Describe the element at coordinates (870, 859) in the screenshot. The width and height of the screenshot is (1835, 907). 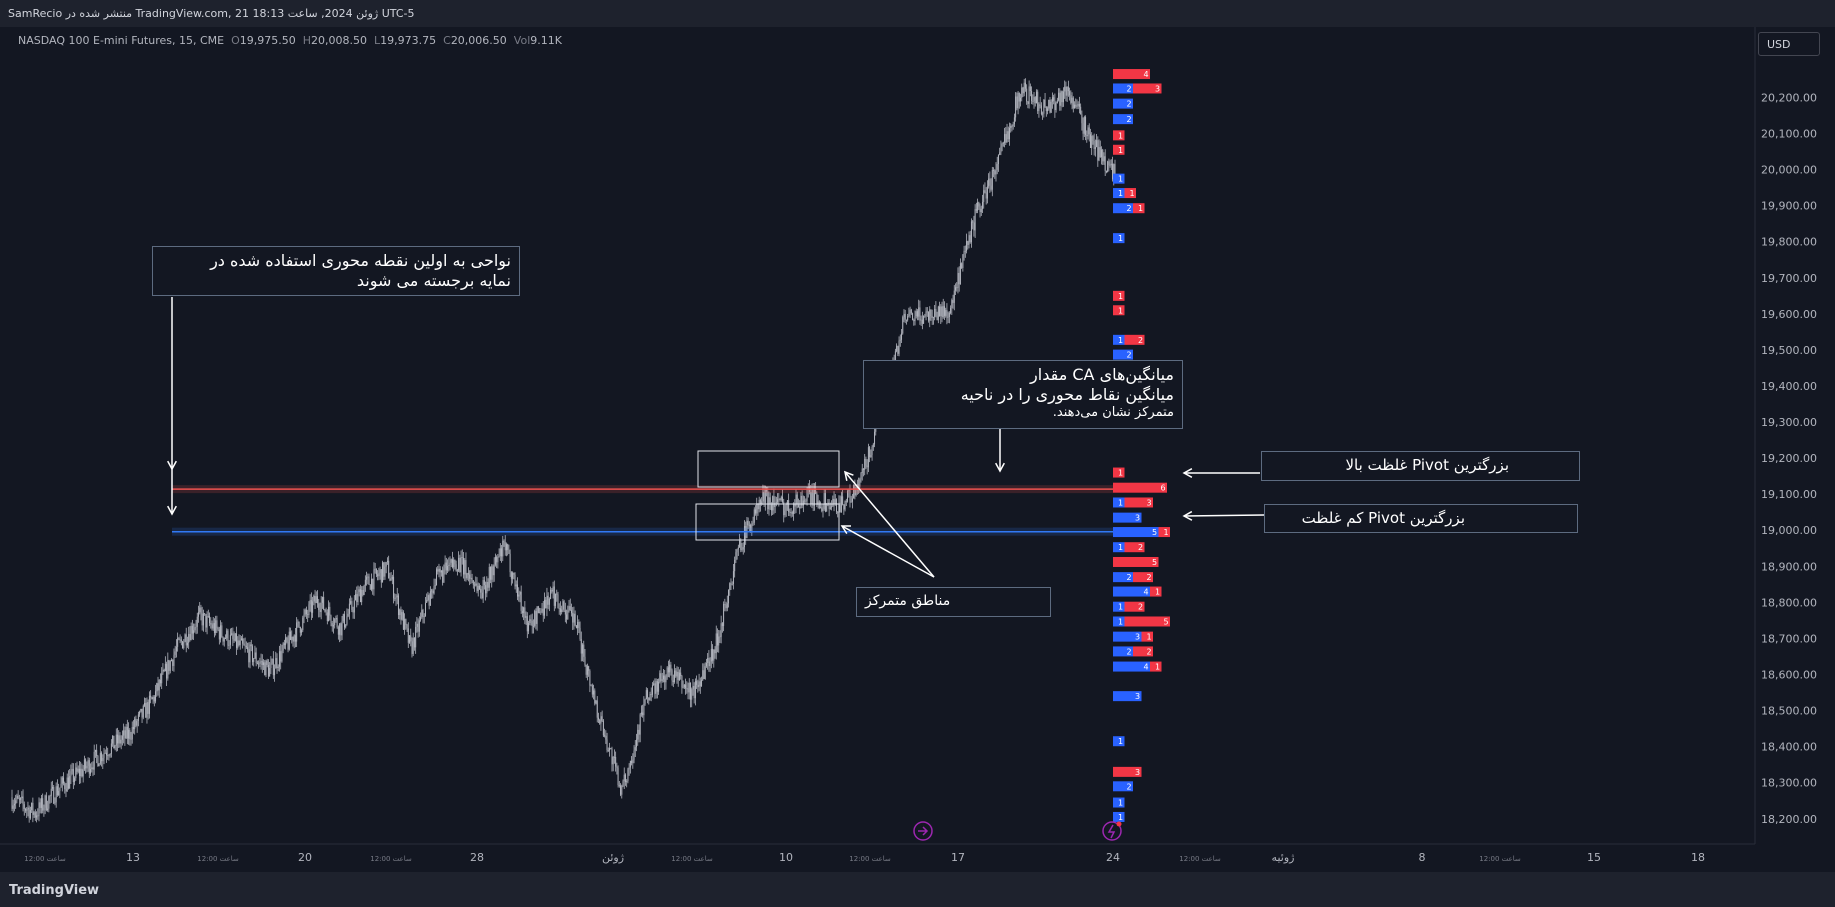
I see `time-tick-label: 12:00 ساعت` at that location.